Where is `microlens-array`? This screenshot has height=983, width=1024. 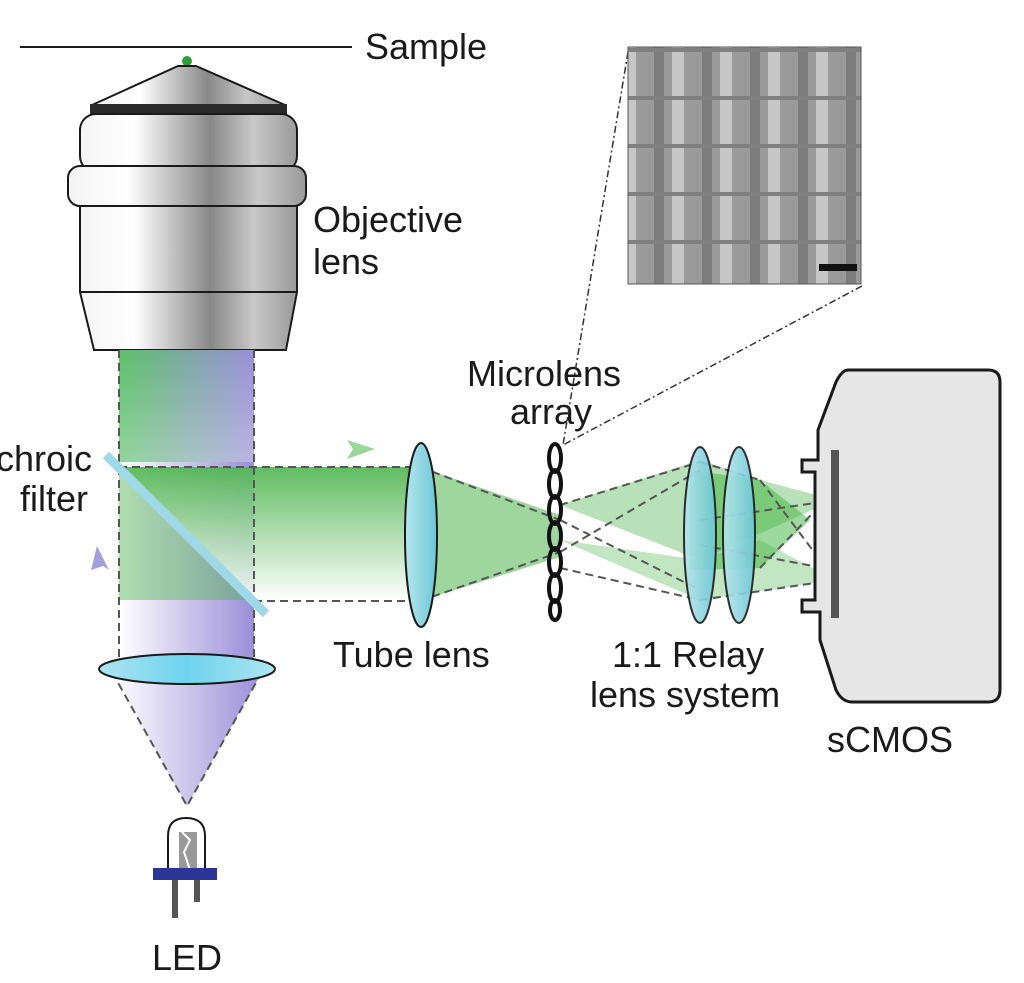
microlens-array is located at coordinates (555, 532).